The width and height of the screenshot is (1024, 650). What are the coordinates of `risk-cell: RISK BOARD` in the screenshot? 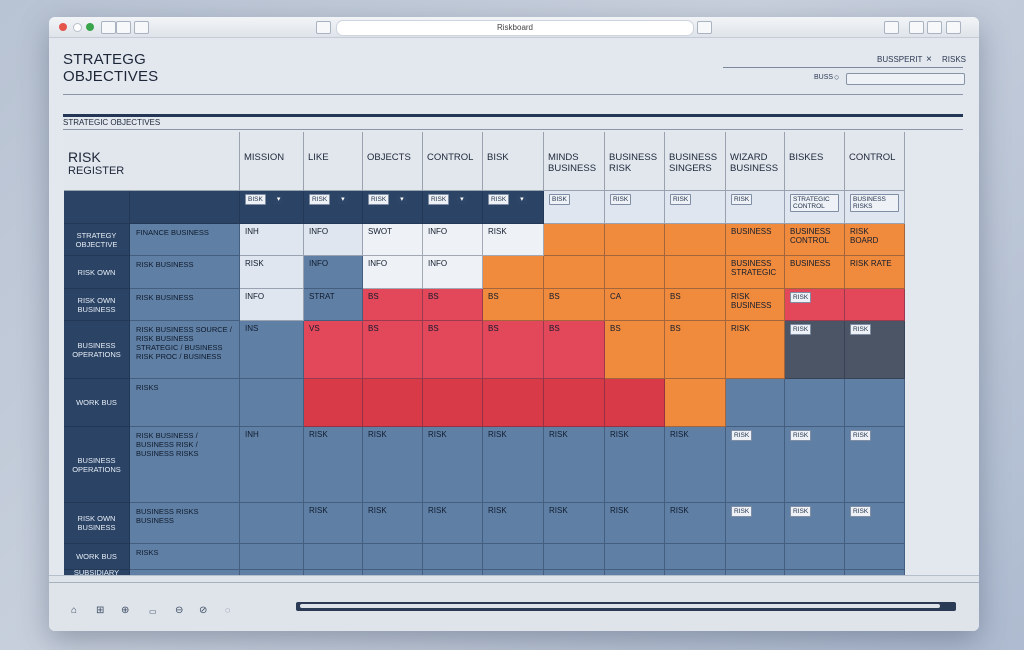 It's located at (875, 240).